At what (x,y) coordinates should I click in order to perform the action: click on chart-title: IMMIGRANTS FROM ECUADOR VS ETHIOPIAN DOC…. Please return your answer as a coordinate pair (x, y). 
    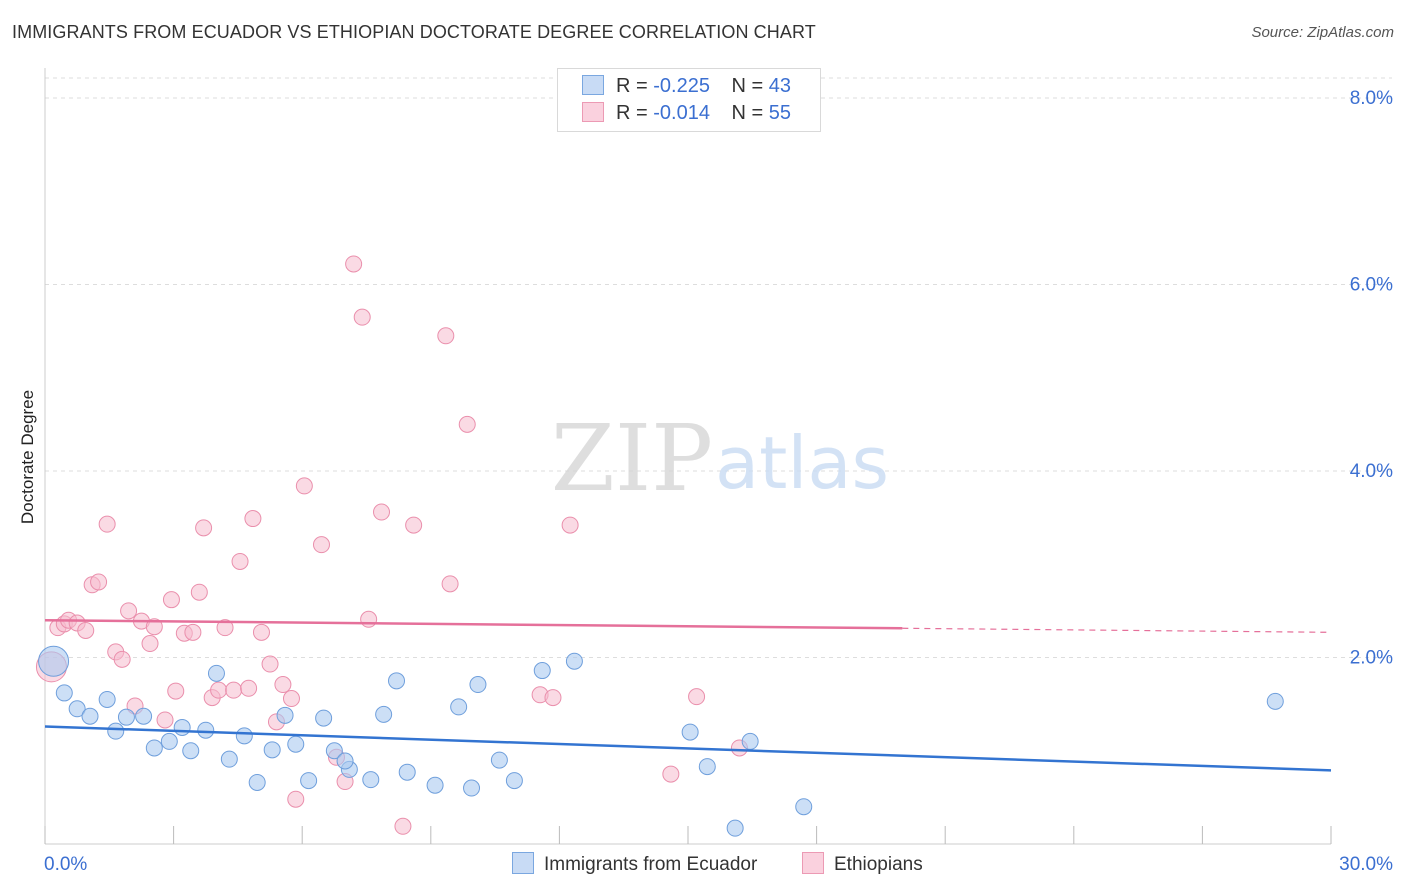
    Looking at the image, I should click on (414, 32).